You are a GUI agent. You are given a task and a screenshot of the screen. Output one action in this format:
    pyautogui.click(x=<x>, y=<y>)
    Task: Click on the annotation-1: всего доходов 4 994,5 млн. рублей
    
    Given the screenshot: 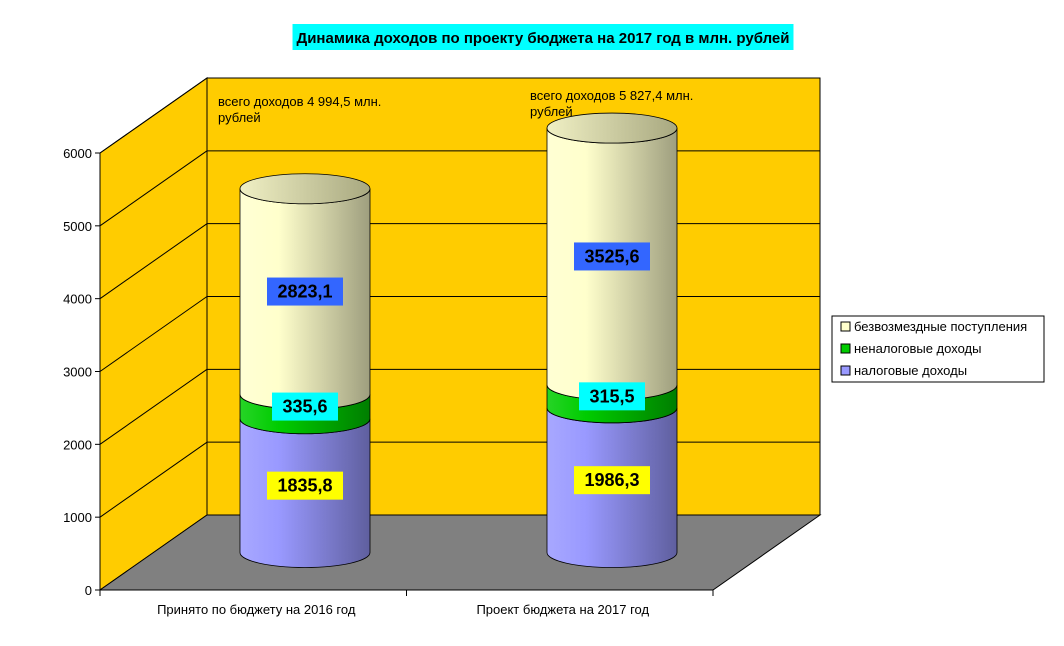 What is the action you would take?
    pyautogui.click(x=299, y=109)
    